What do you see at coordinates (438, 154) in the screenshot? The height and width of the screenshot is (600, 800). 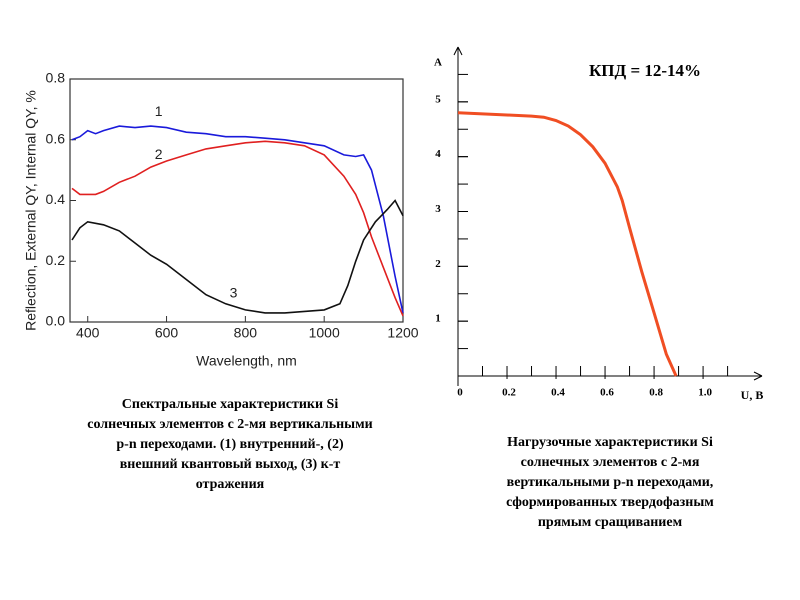 I see `y-tick-label: 4` at bounding box center [438, 154].